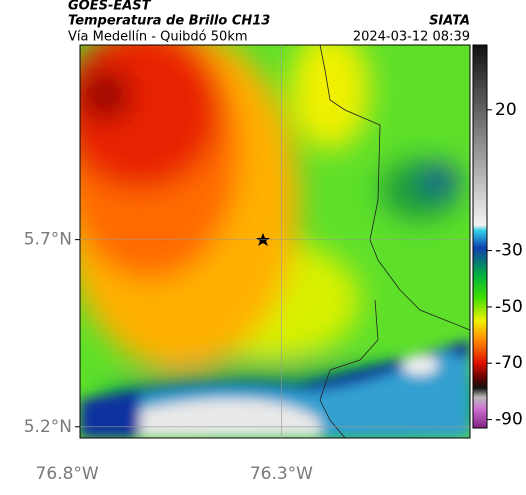  Describe the element at coordinates (509, 363) in the screenshot. I see `colorbar-label: -70` at that location.